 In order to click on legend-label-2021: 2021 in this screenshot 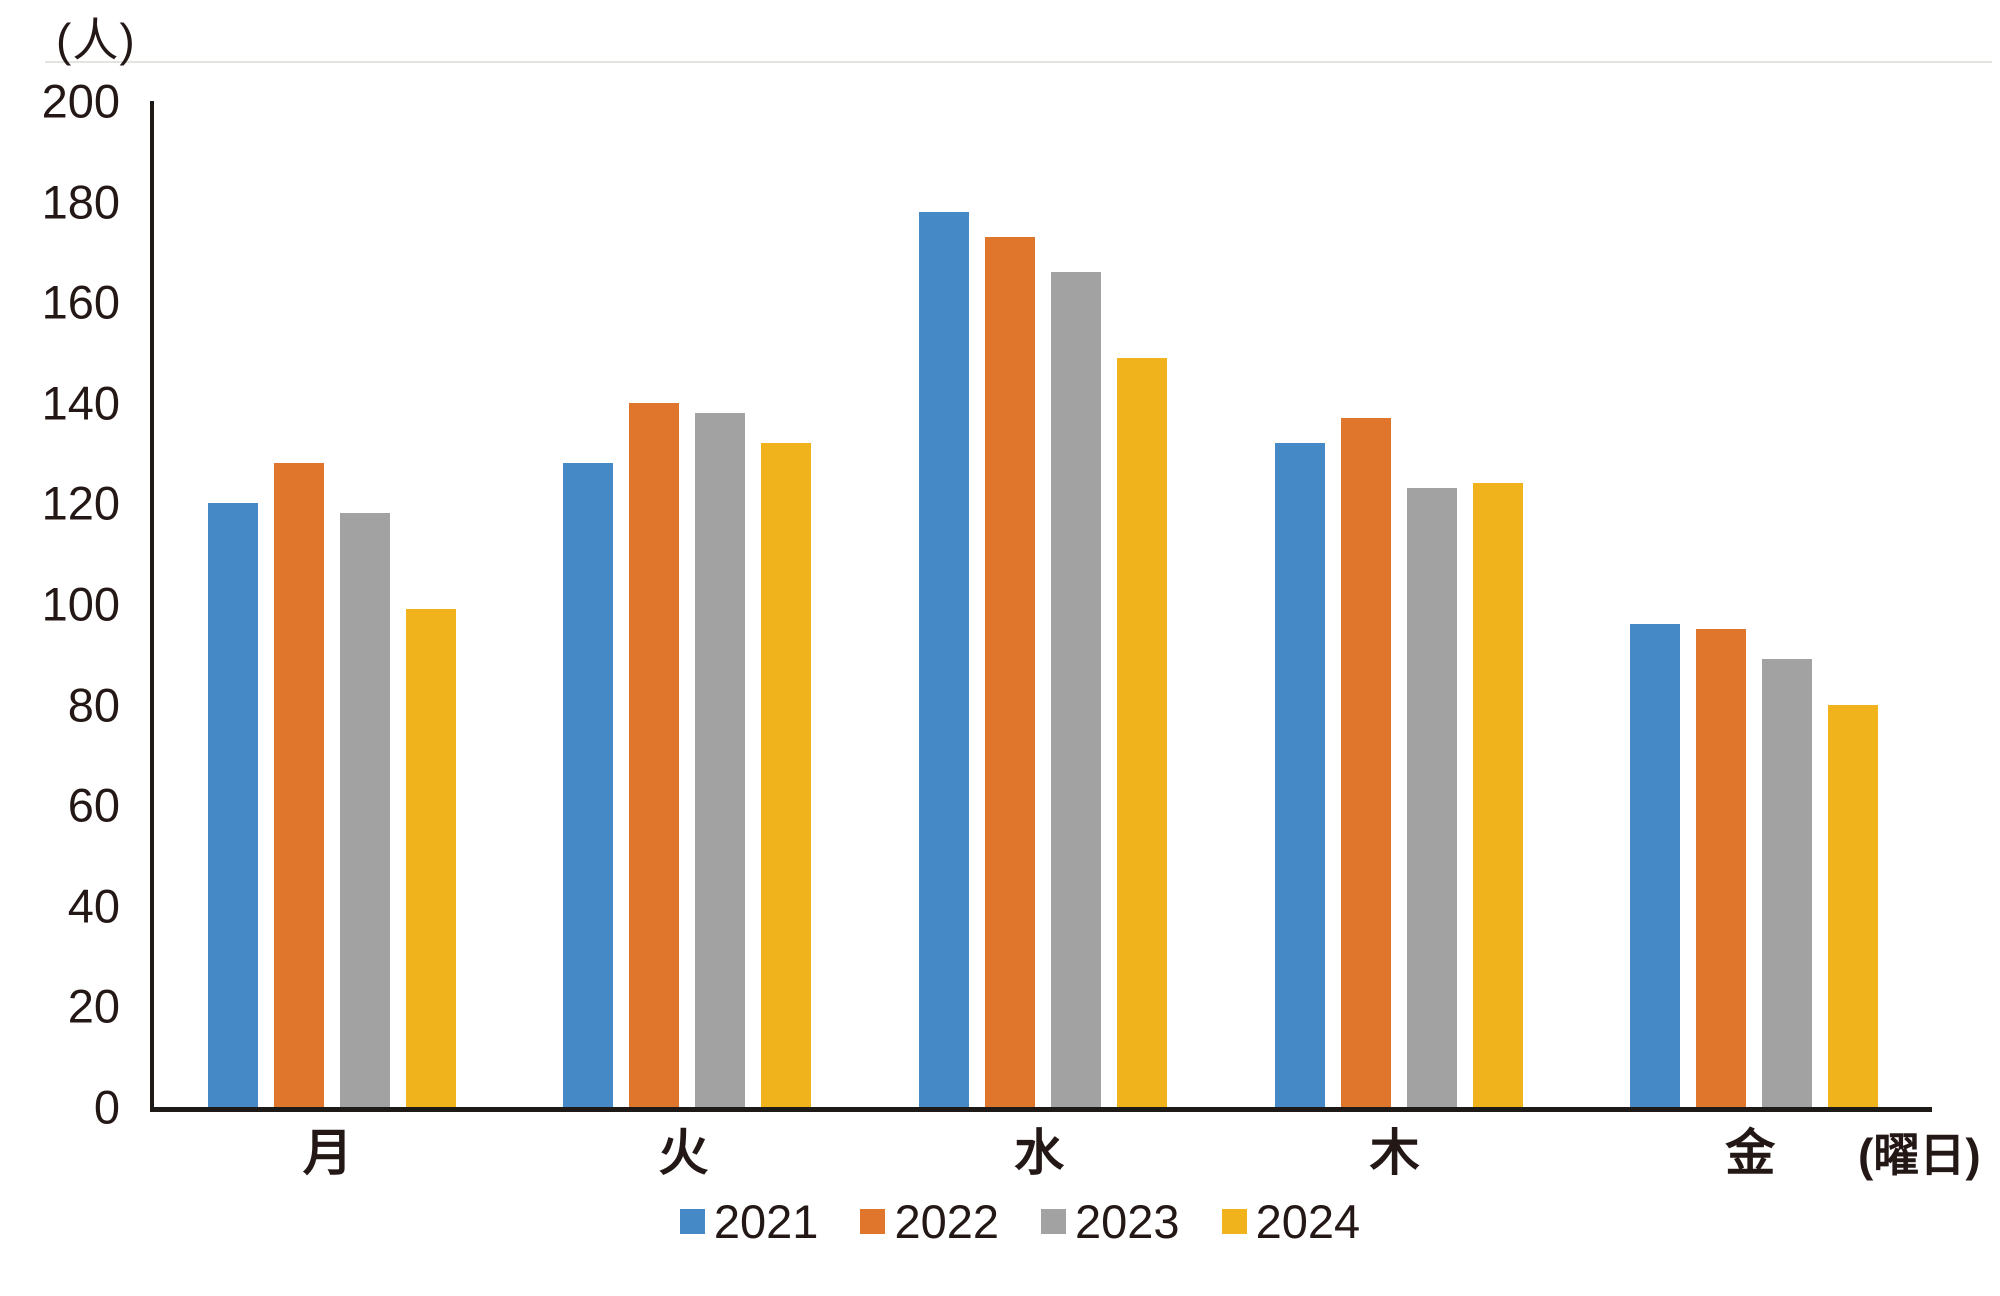, I will do `click(766, 1221)`.